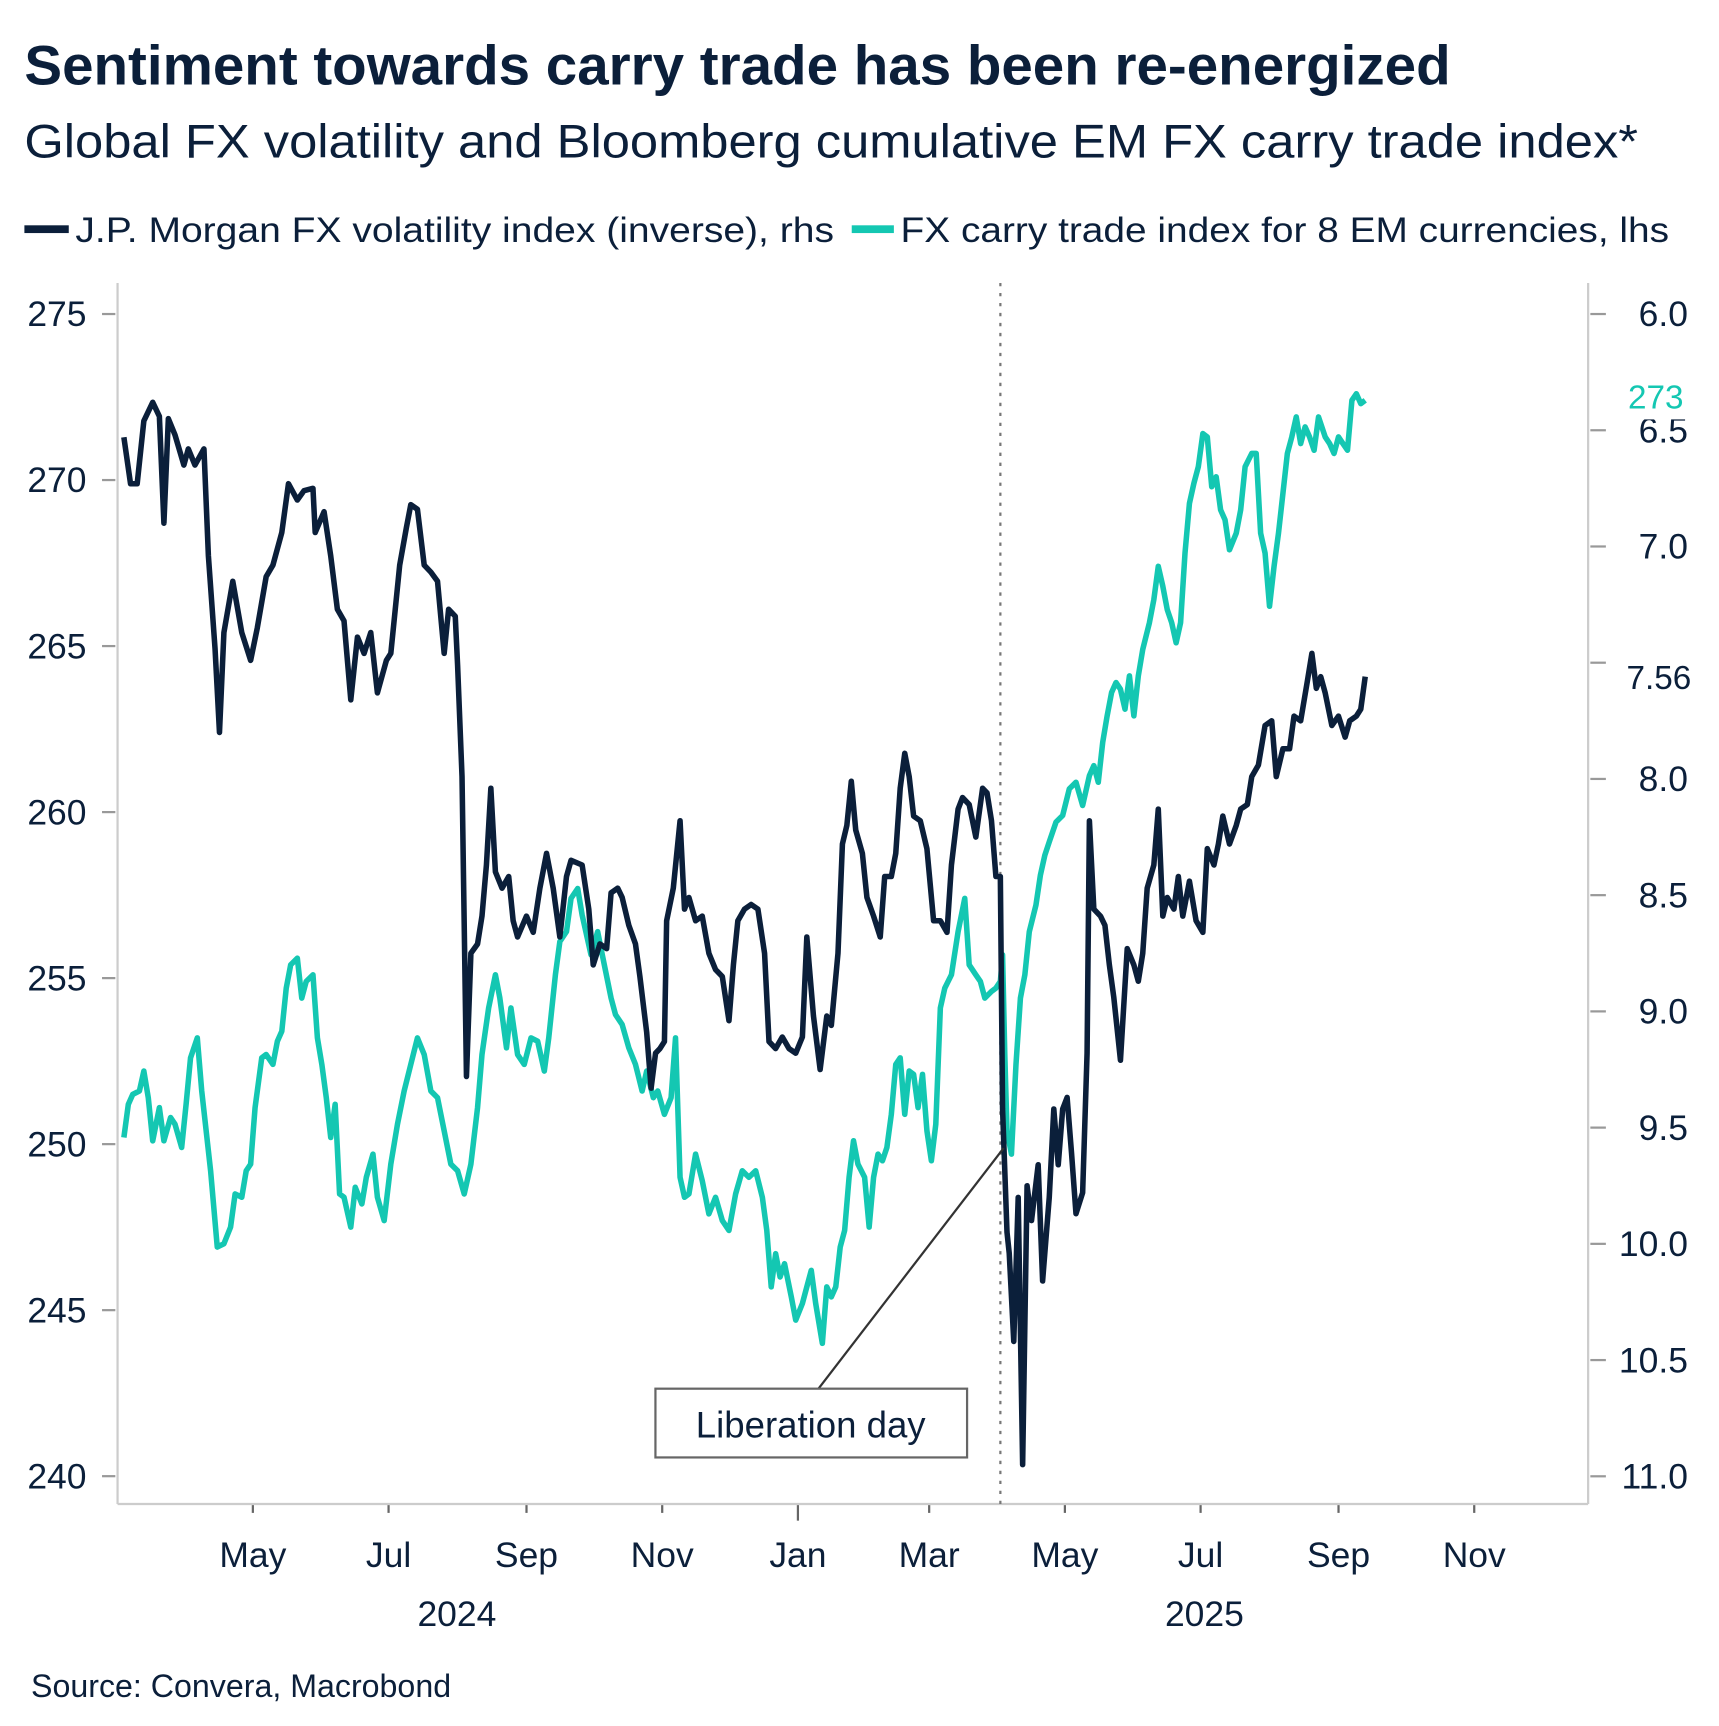 Image resolution: width=1719 pixels, height=1726 pixels. Describe the element at coordinates (56, 1144) in the screenshot. I see `left-tick-label: 250` at that location.